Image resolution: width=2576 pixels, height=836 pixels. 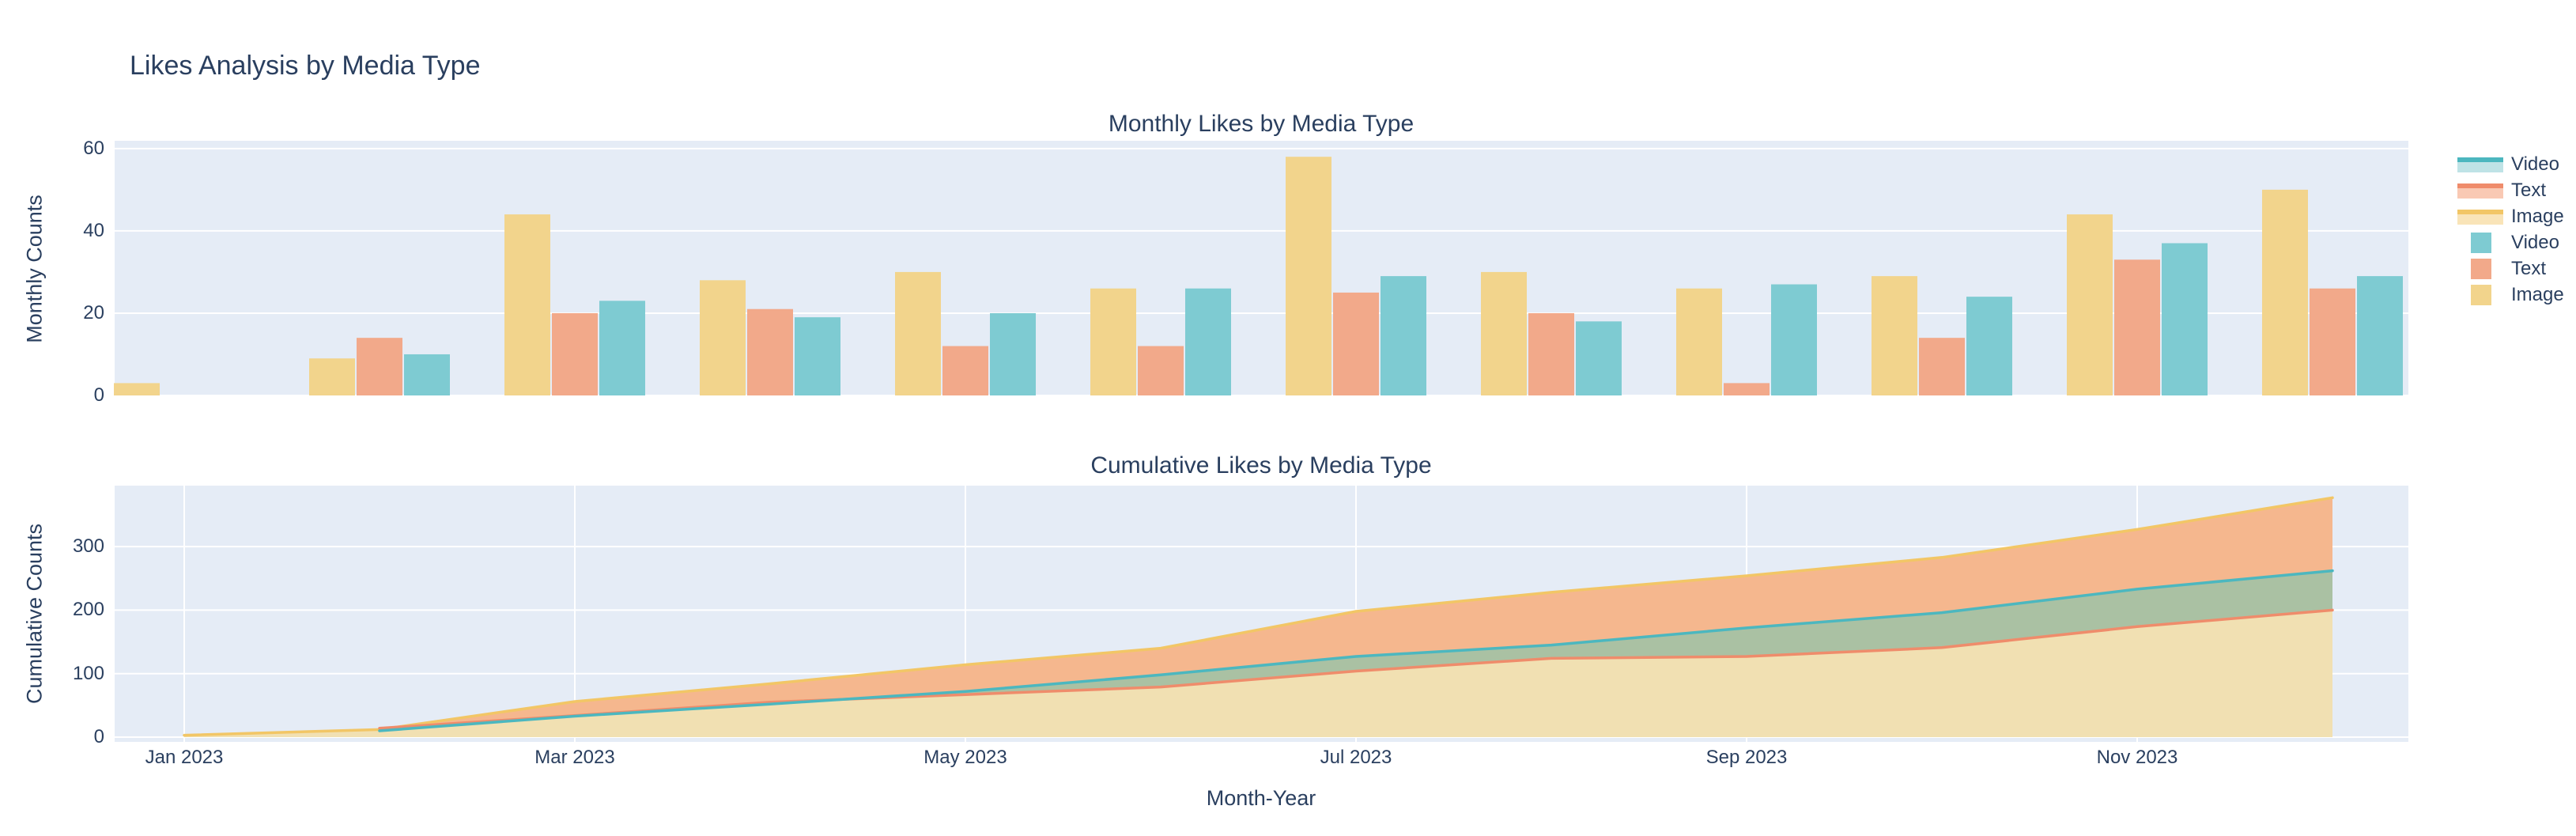 I want to click on area-ytick-300: 300, so click(x=88, y=546).